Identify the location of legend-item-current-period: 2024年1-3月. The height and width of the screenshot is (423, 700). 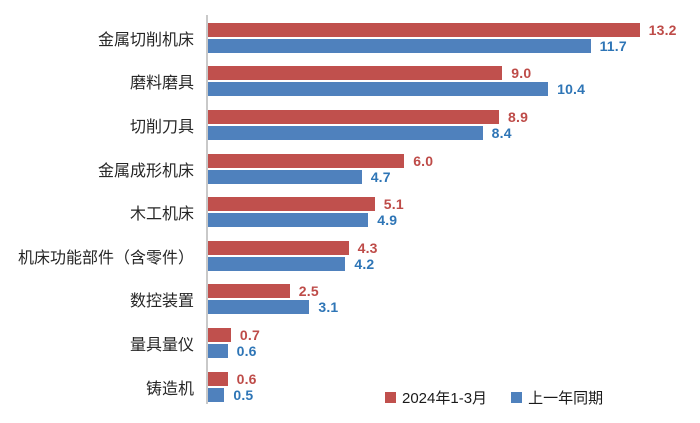
(436, 397).